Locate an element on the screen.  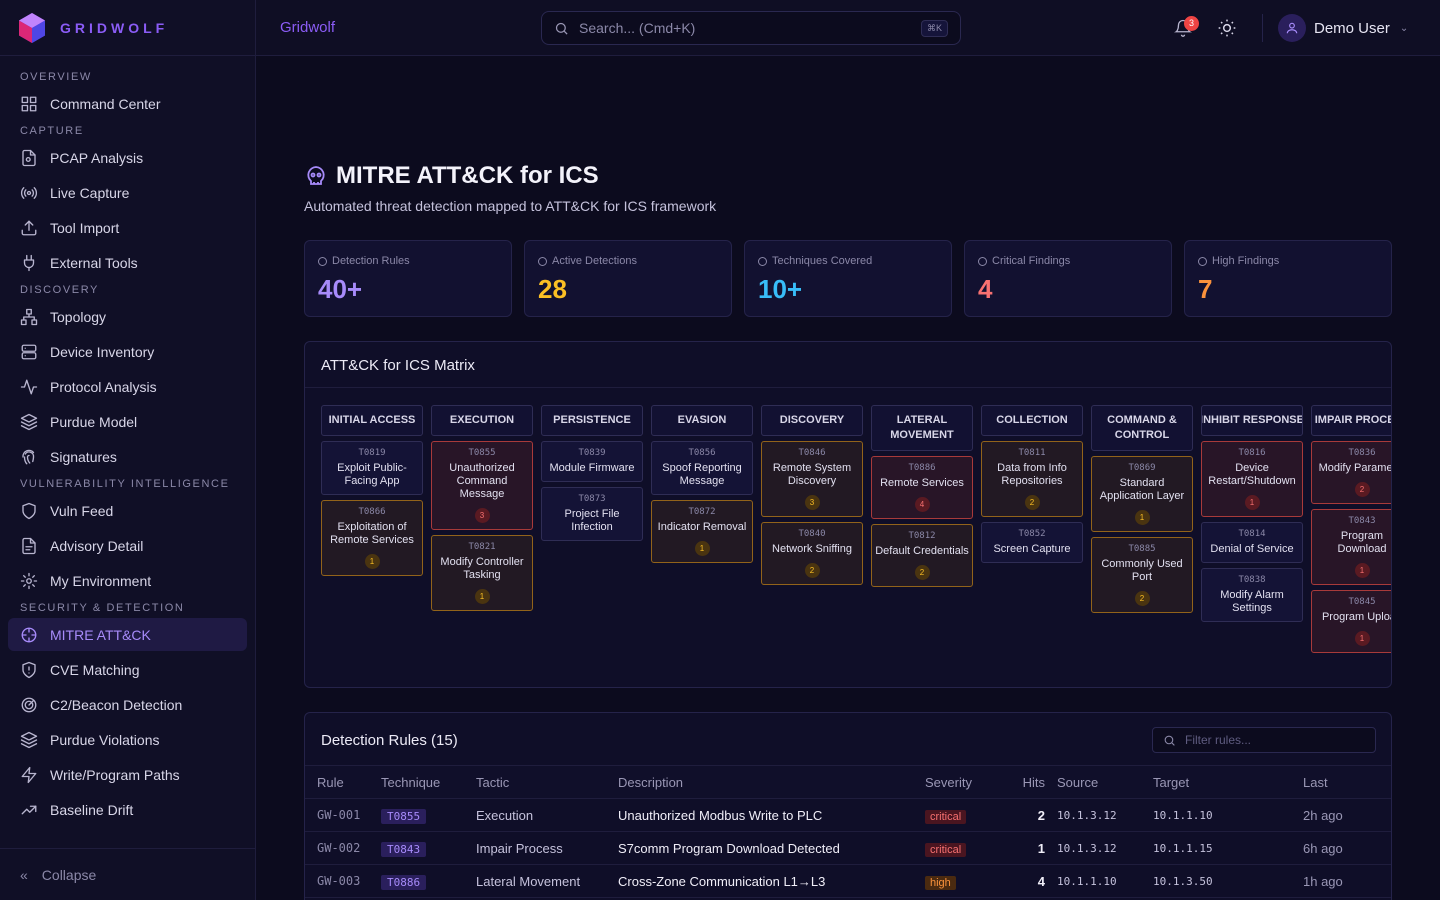
sidebar-item-mitre-att-ck: MITRE ATT&CK is located at coordinates (127, 634).